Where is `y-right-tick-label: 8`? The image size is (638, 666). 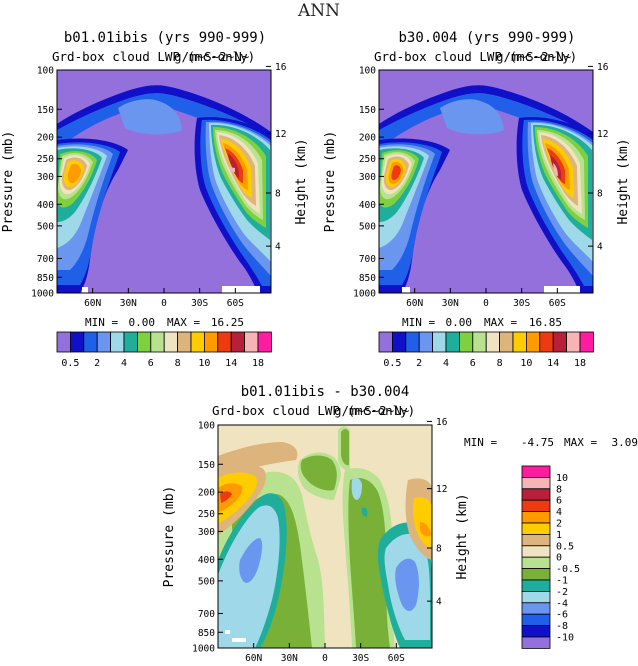
y-right-tick-label: 8 is located at coordinates (439, 548).